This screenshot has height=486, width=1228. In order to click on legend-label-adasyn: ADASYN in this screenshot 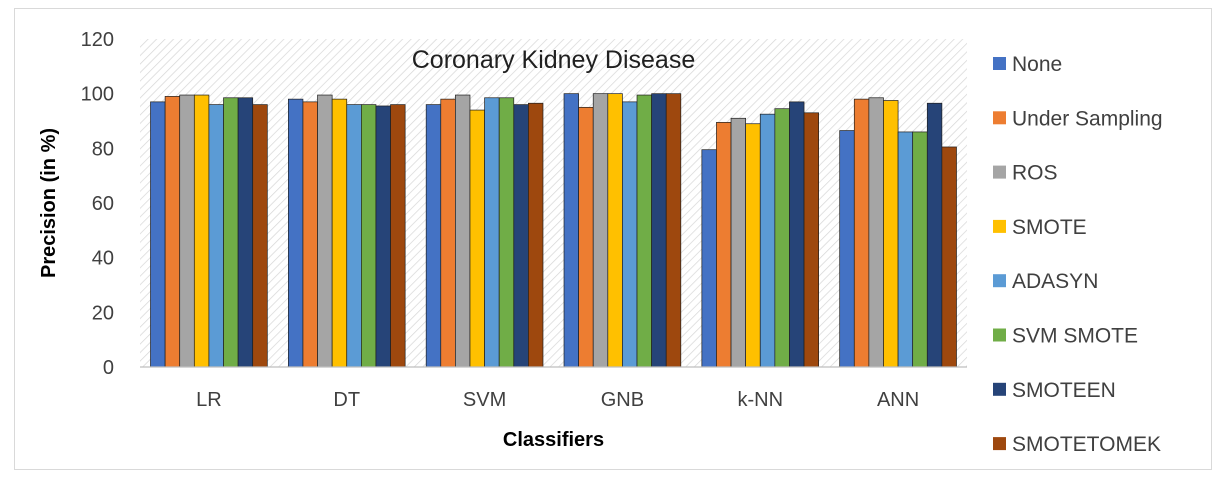, I will do `click(1055, 281)`.